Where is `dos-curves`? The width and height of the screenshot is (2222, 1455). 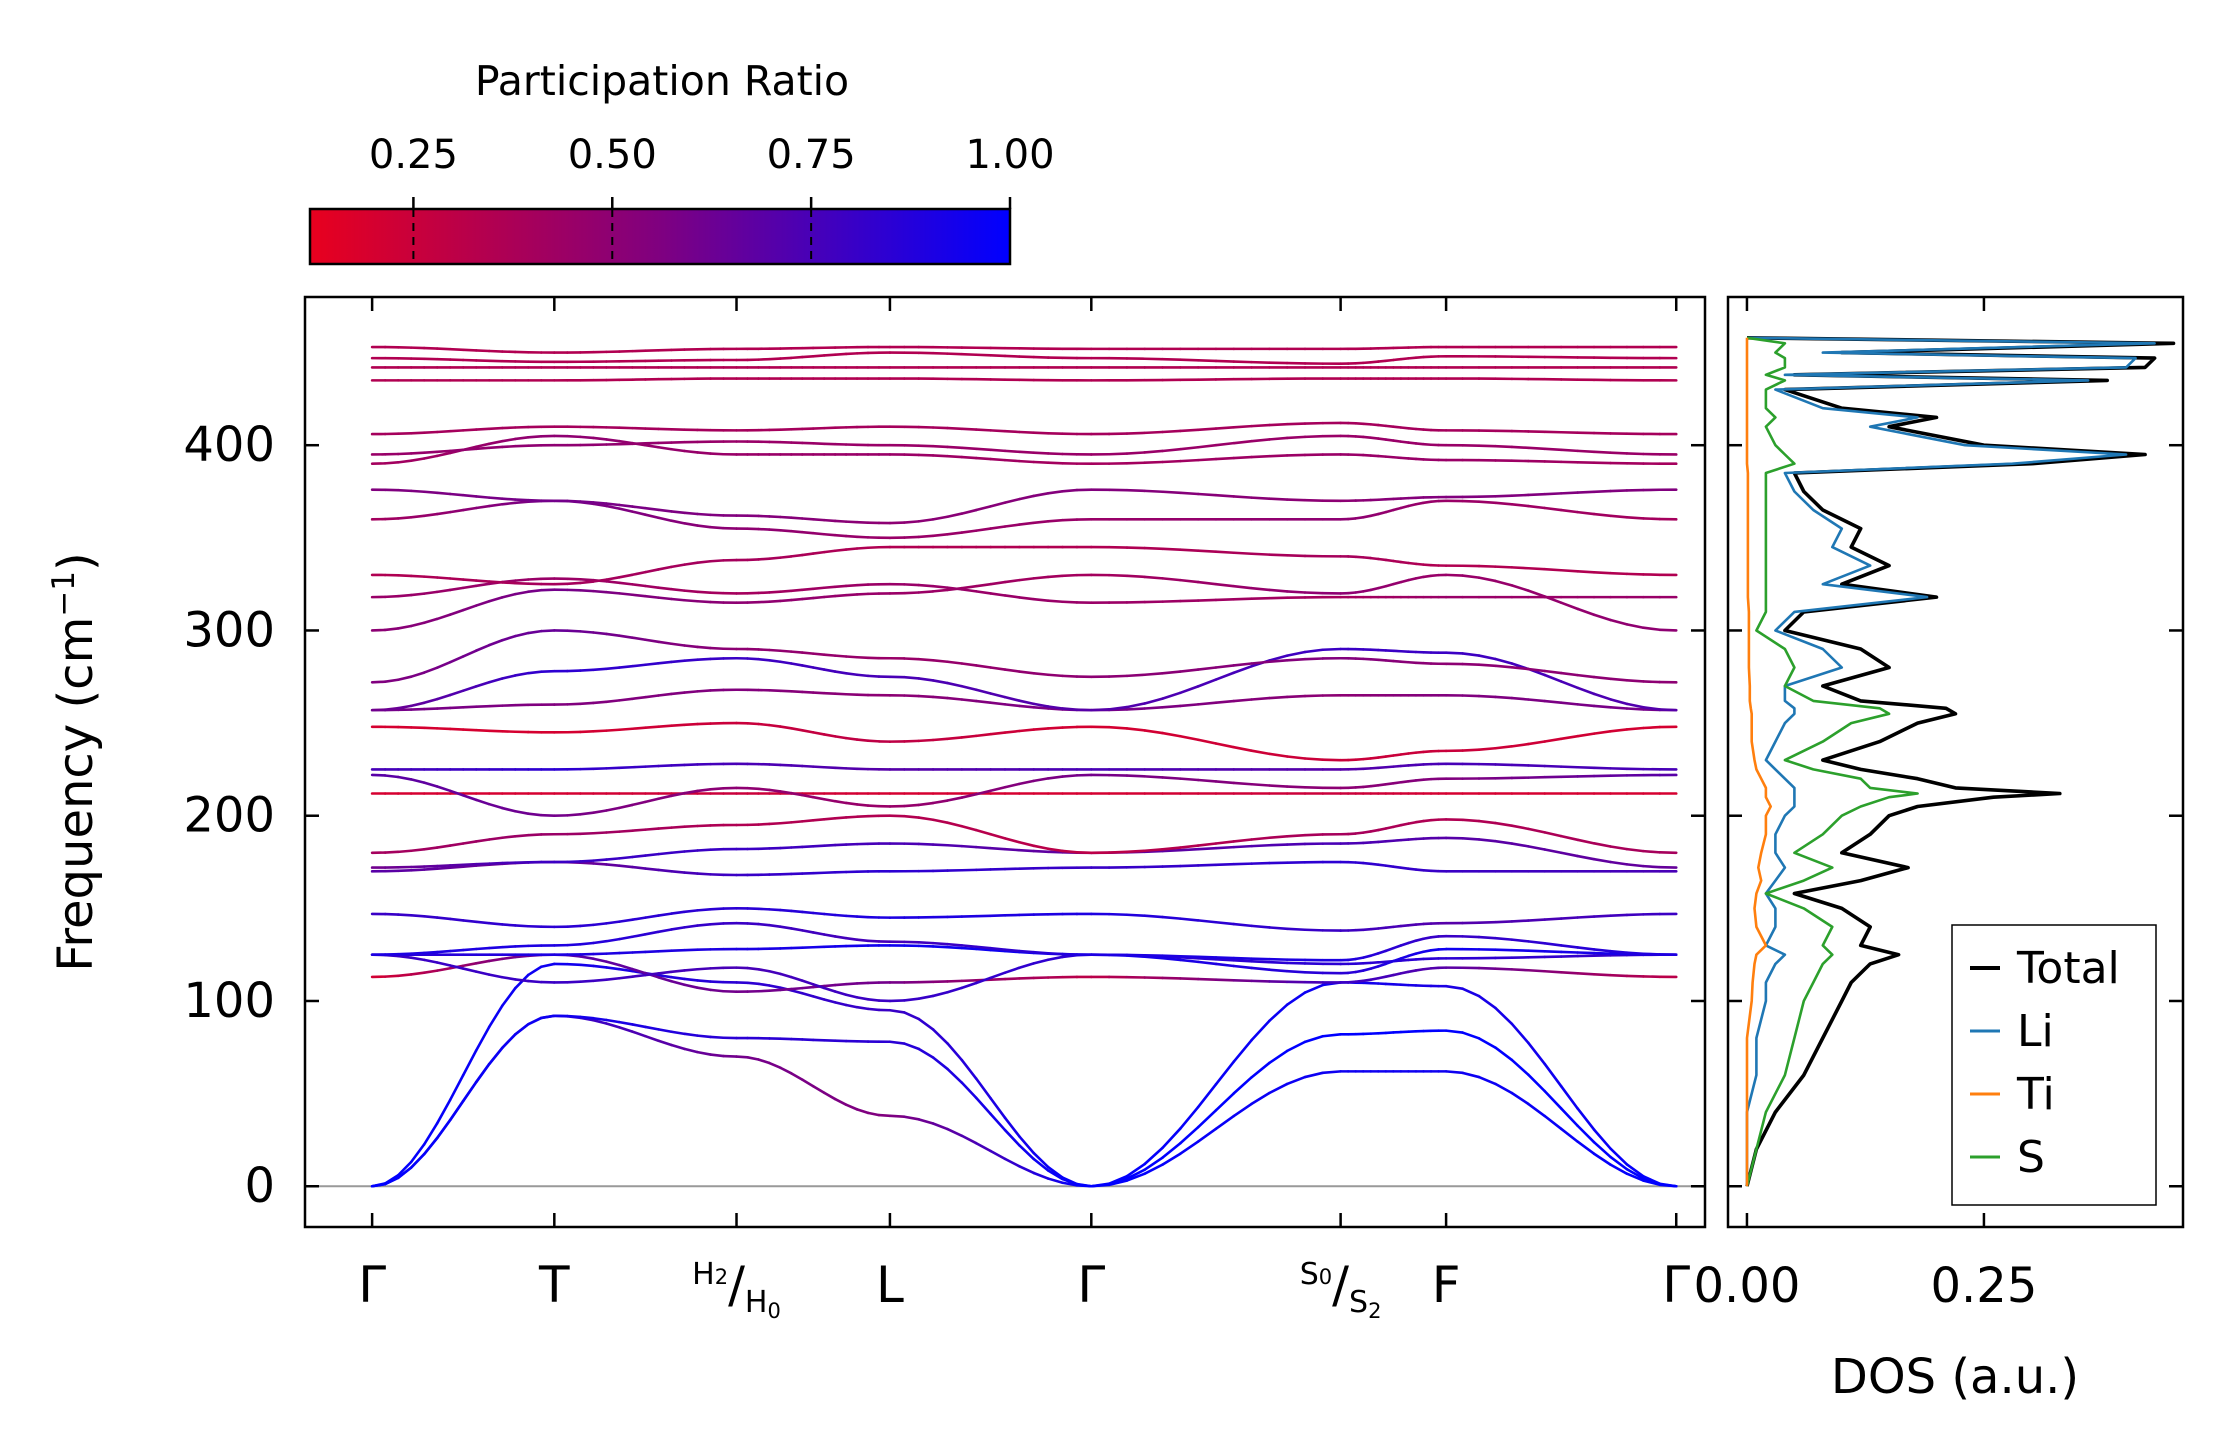
dos-curves is located at coordinates (1960, 761).